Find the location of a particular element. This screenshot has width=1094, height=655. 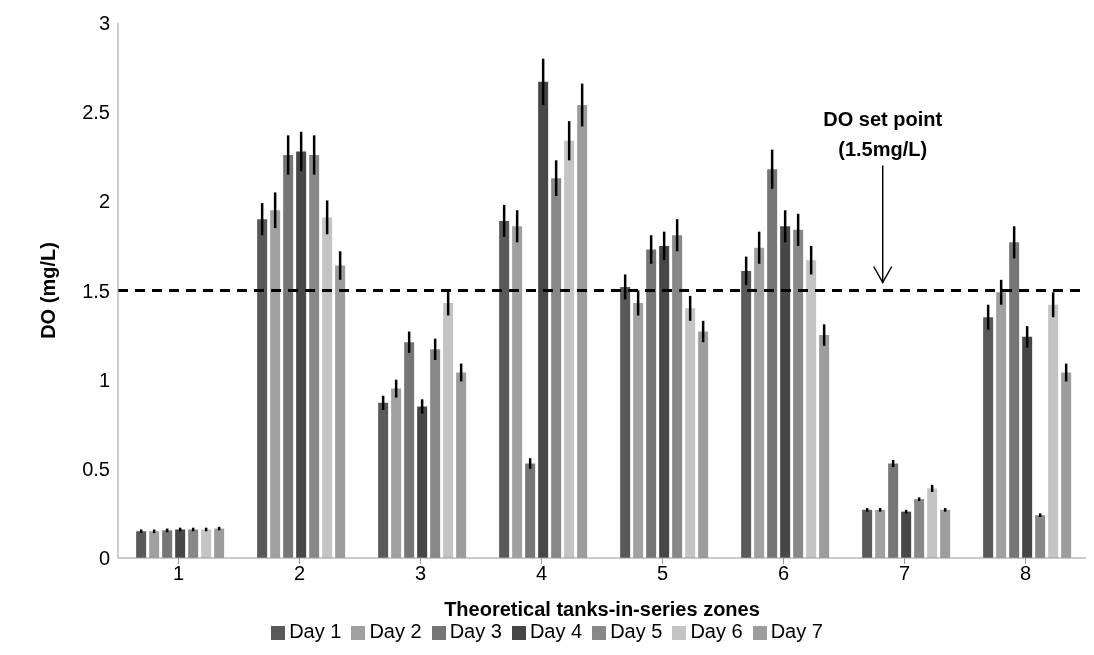

x-tick-label: 1 is located at coordinates (178, 573).